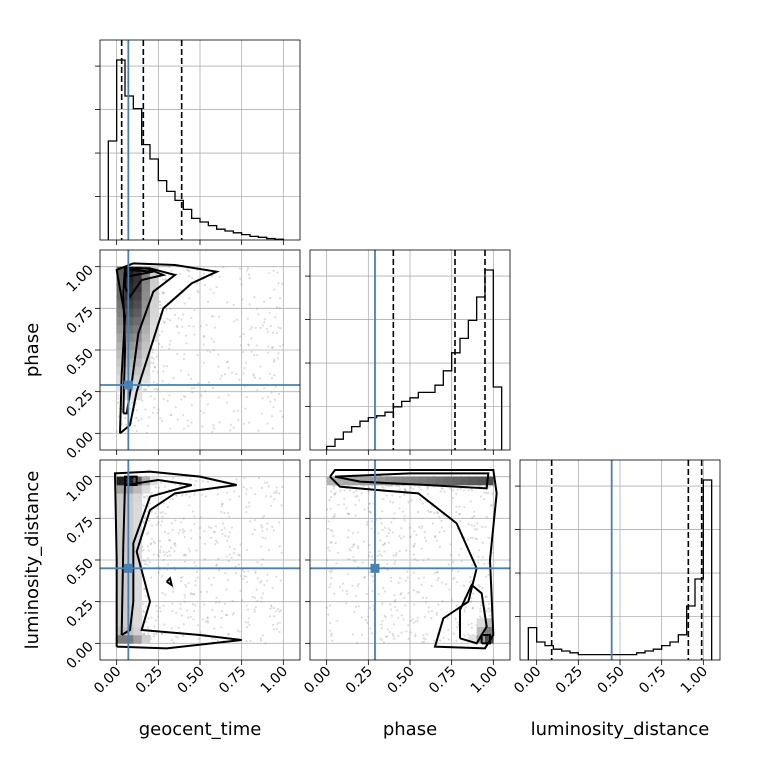 The image size is (760, 760). What do you see at coordinates (408, 352) in the screenshot?
I see `histogram-phase` at bounding box center [408, 352].